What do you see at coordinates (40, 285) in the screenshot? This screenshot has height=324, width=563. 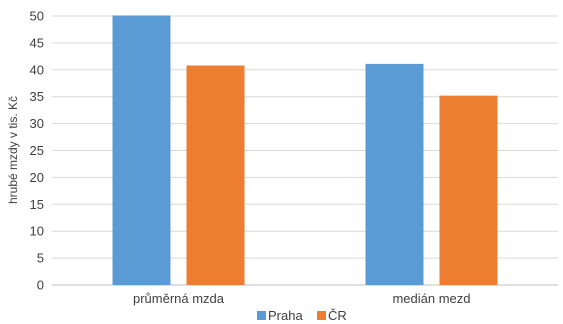 I see `y-tick-label: 0` at bounding box center [40, 285].